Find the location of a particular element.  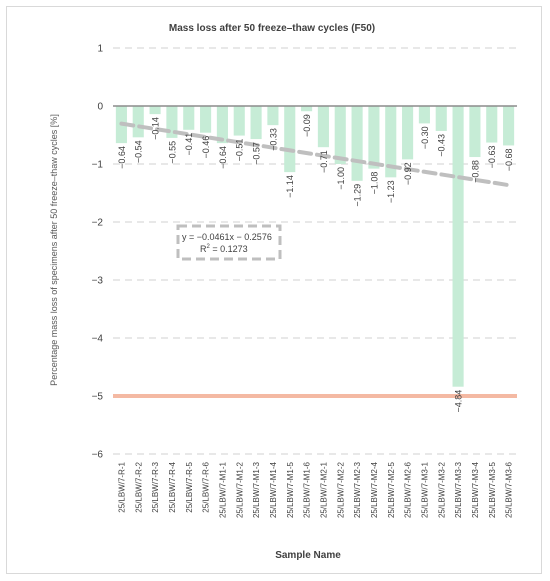

y-tick-label: −4 is located at coordinates (98, 339).